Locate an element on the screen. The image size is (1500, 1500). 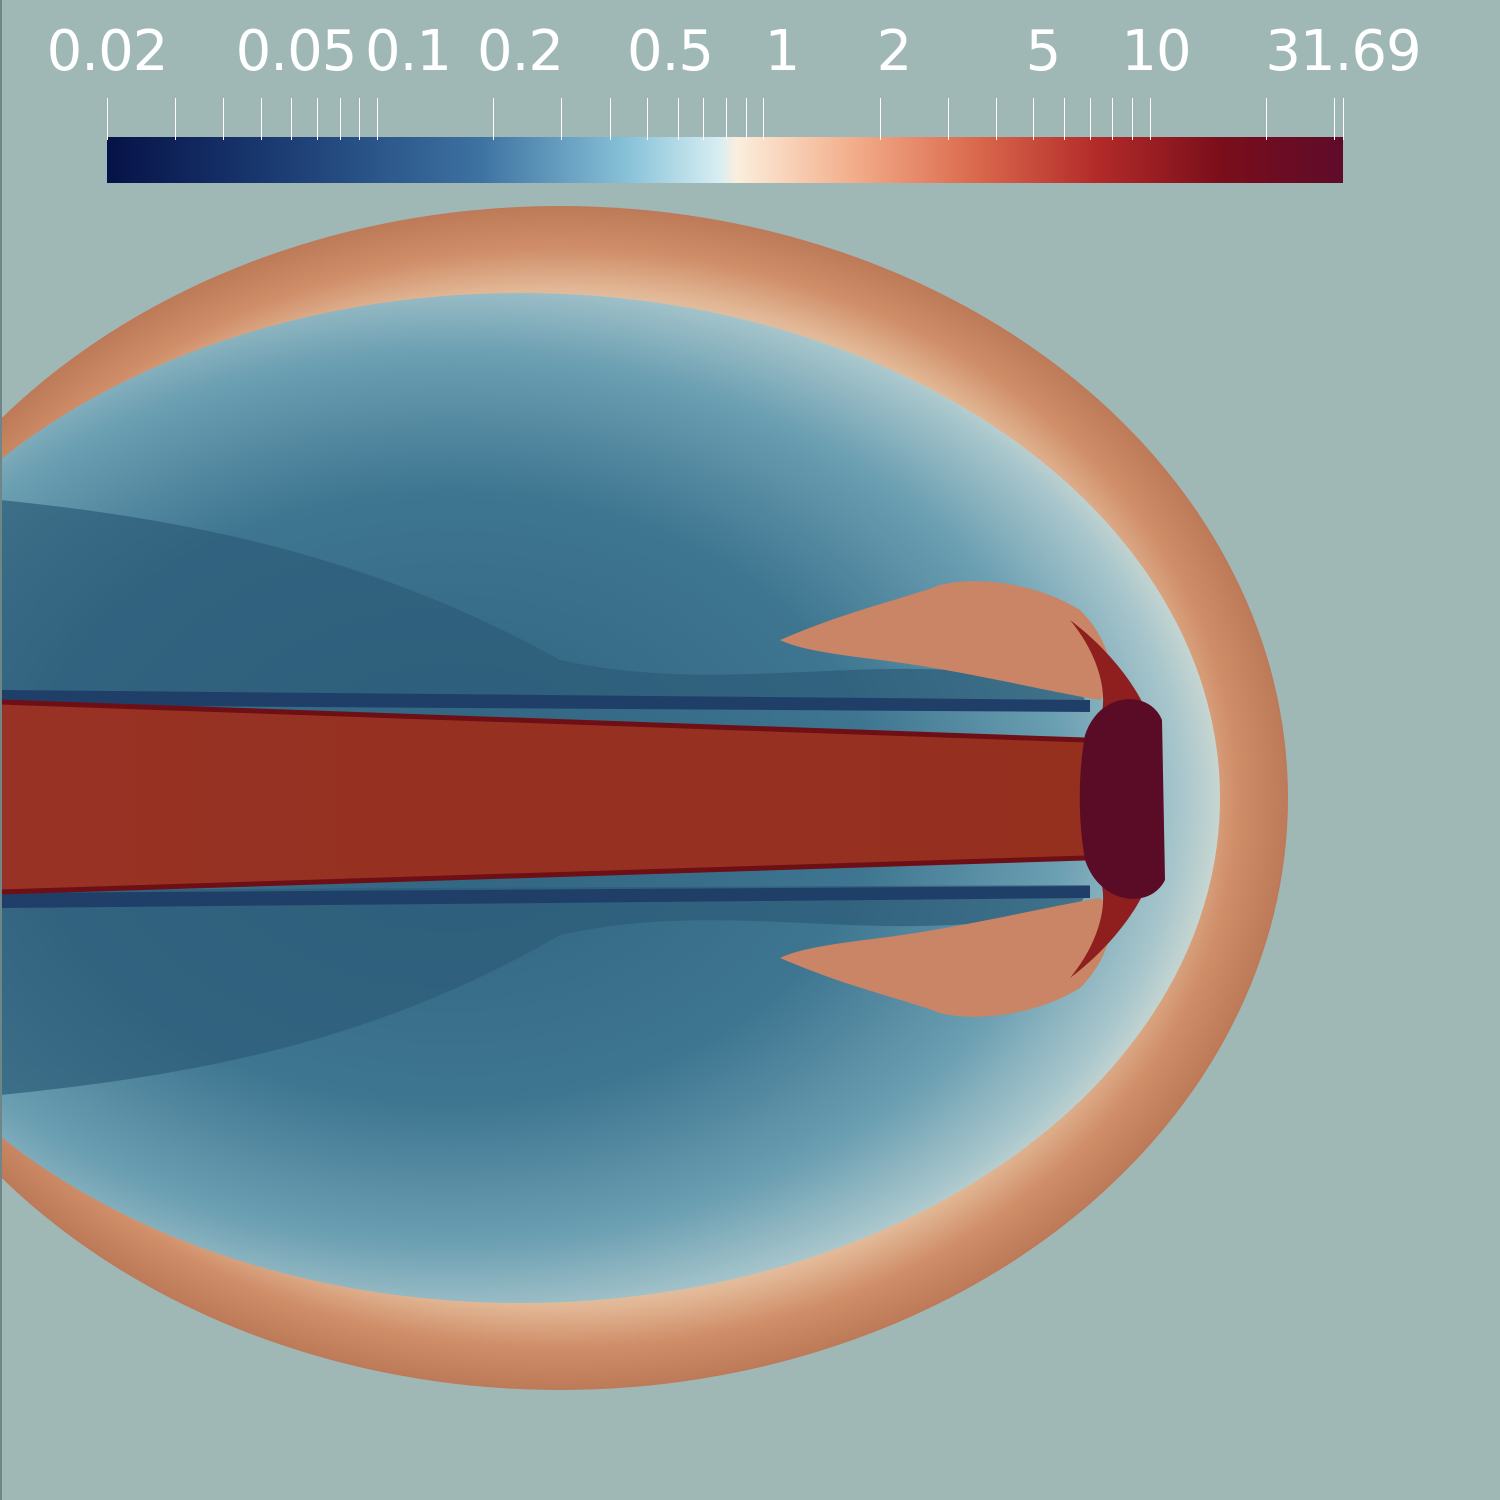
upper-dark-lobe is located at coordinates (545, 605).